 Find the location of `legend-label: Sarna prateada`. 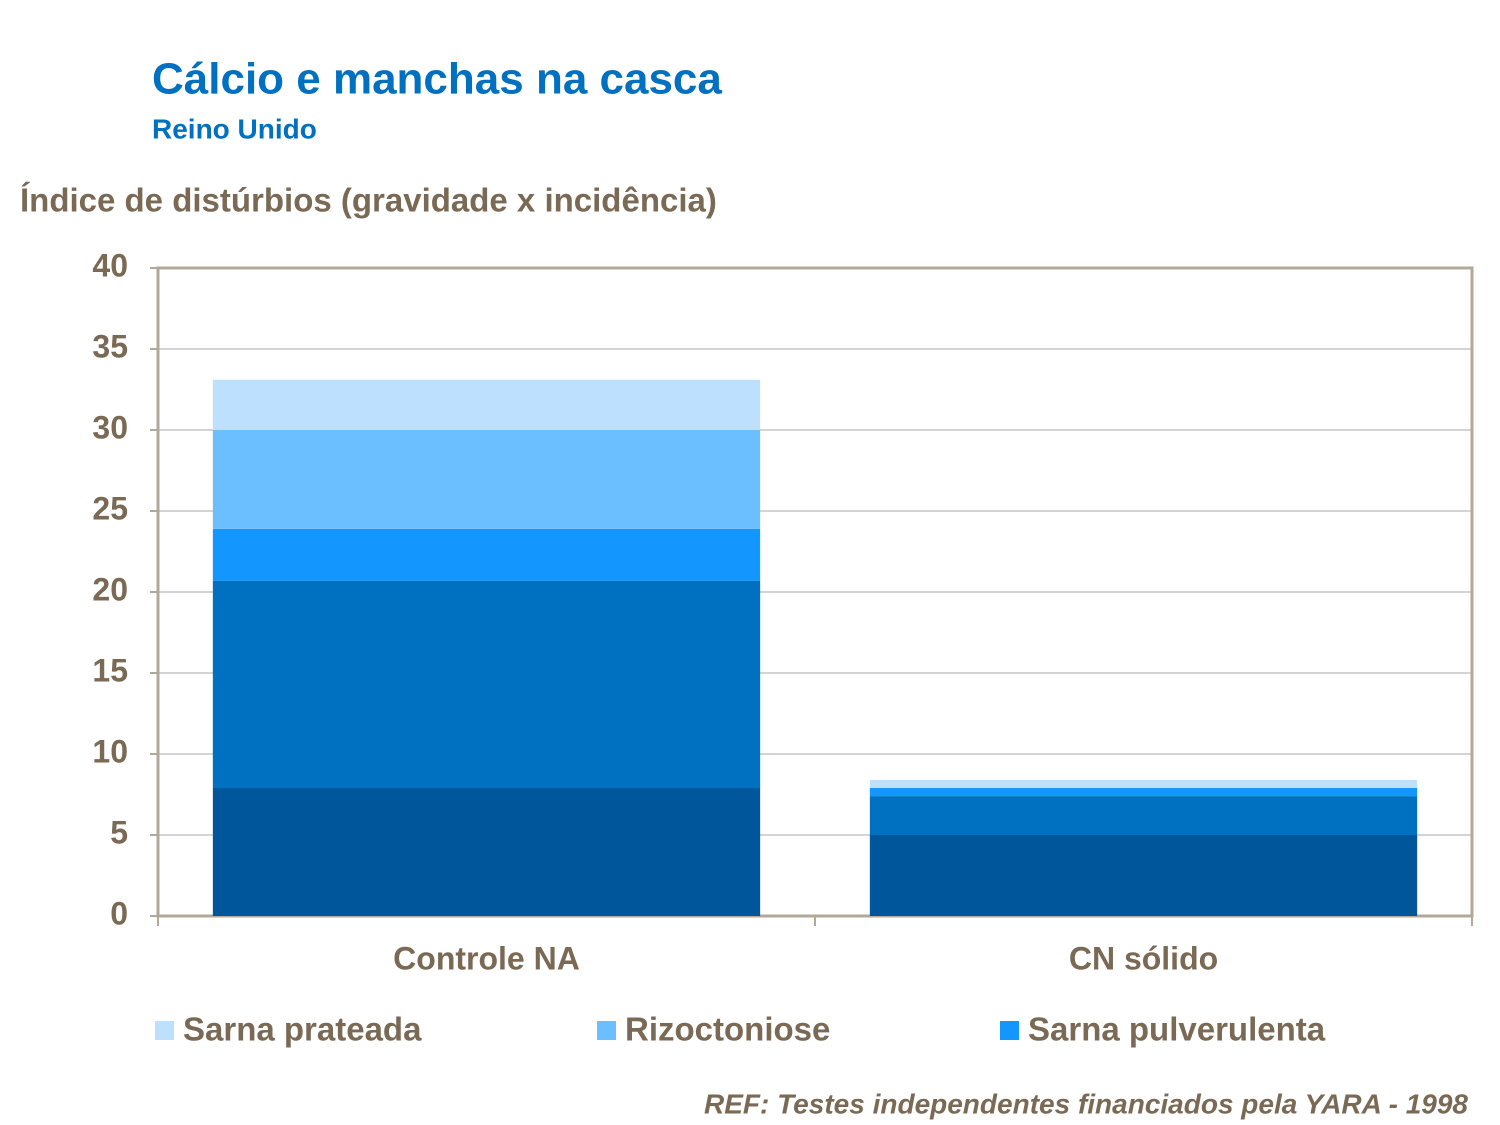

legend-label: Sarna prateada is located at coordinates (302, 1029).